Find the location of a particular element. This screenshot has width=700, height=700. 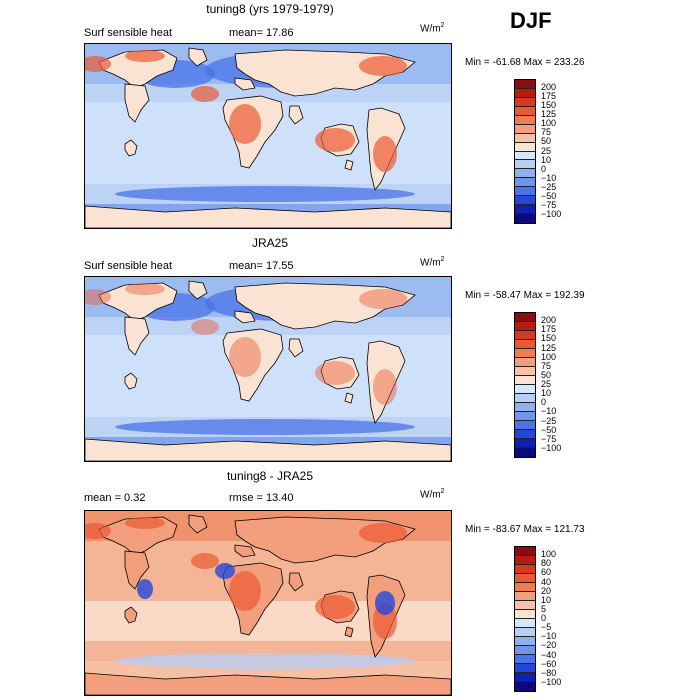

panel-3-map is located at coordinates (268, 603).